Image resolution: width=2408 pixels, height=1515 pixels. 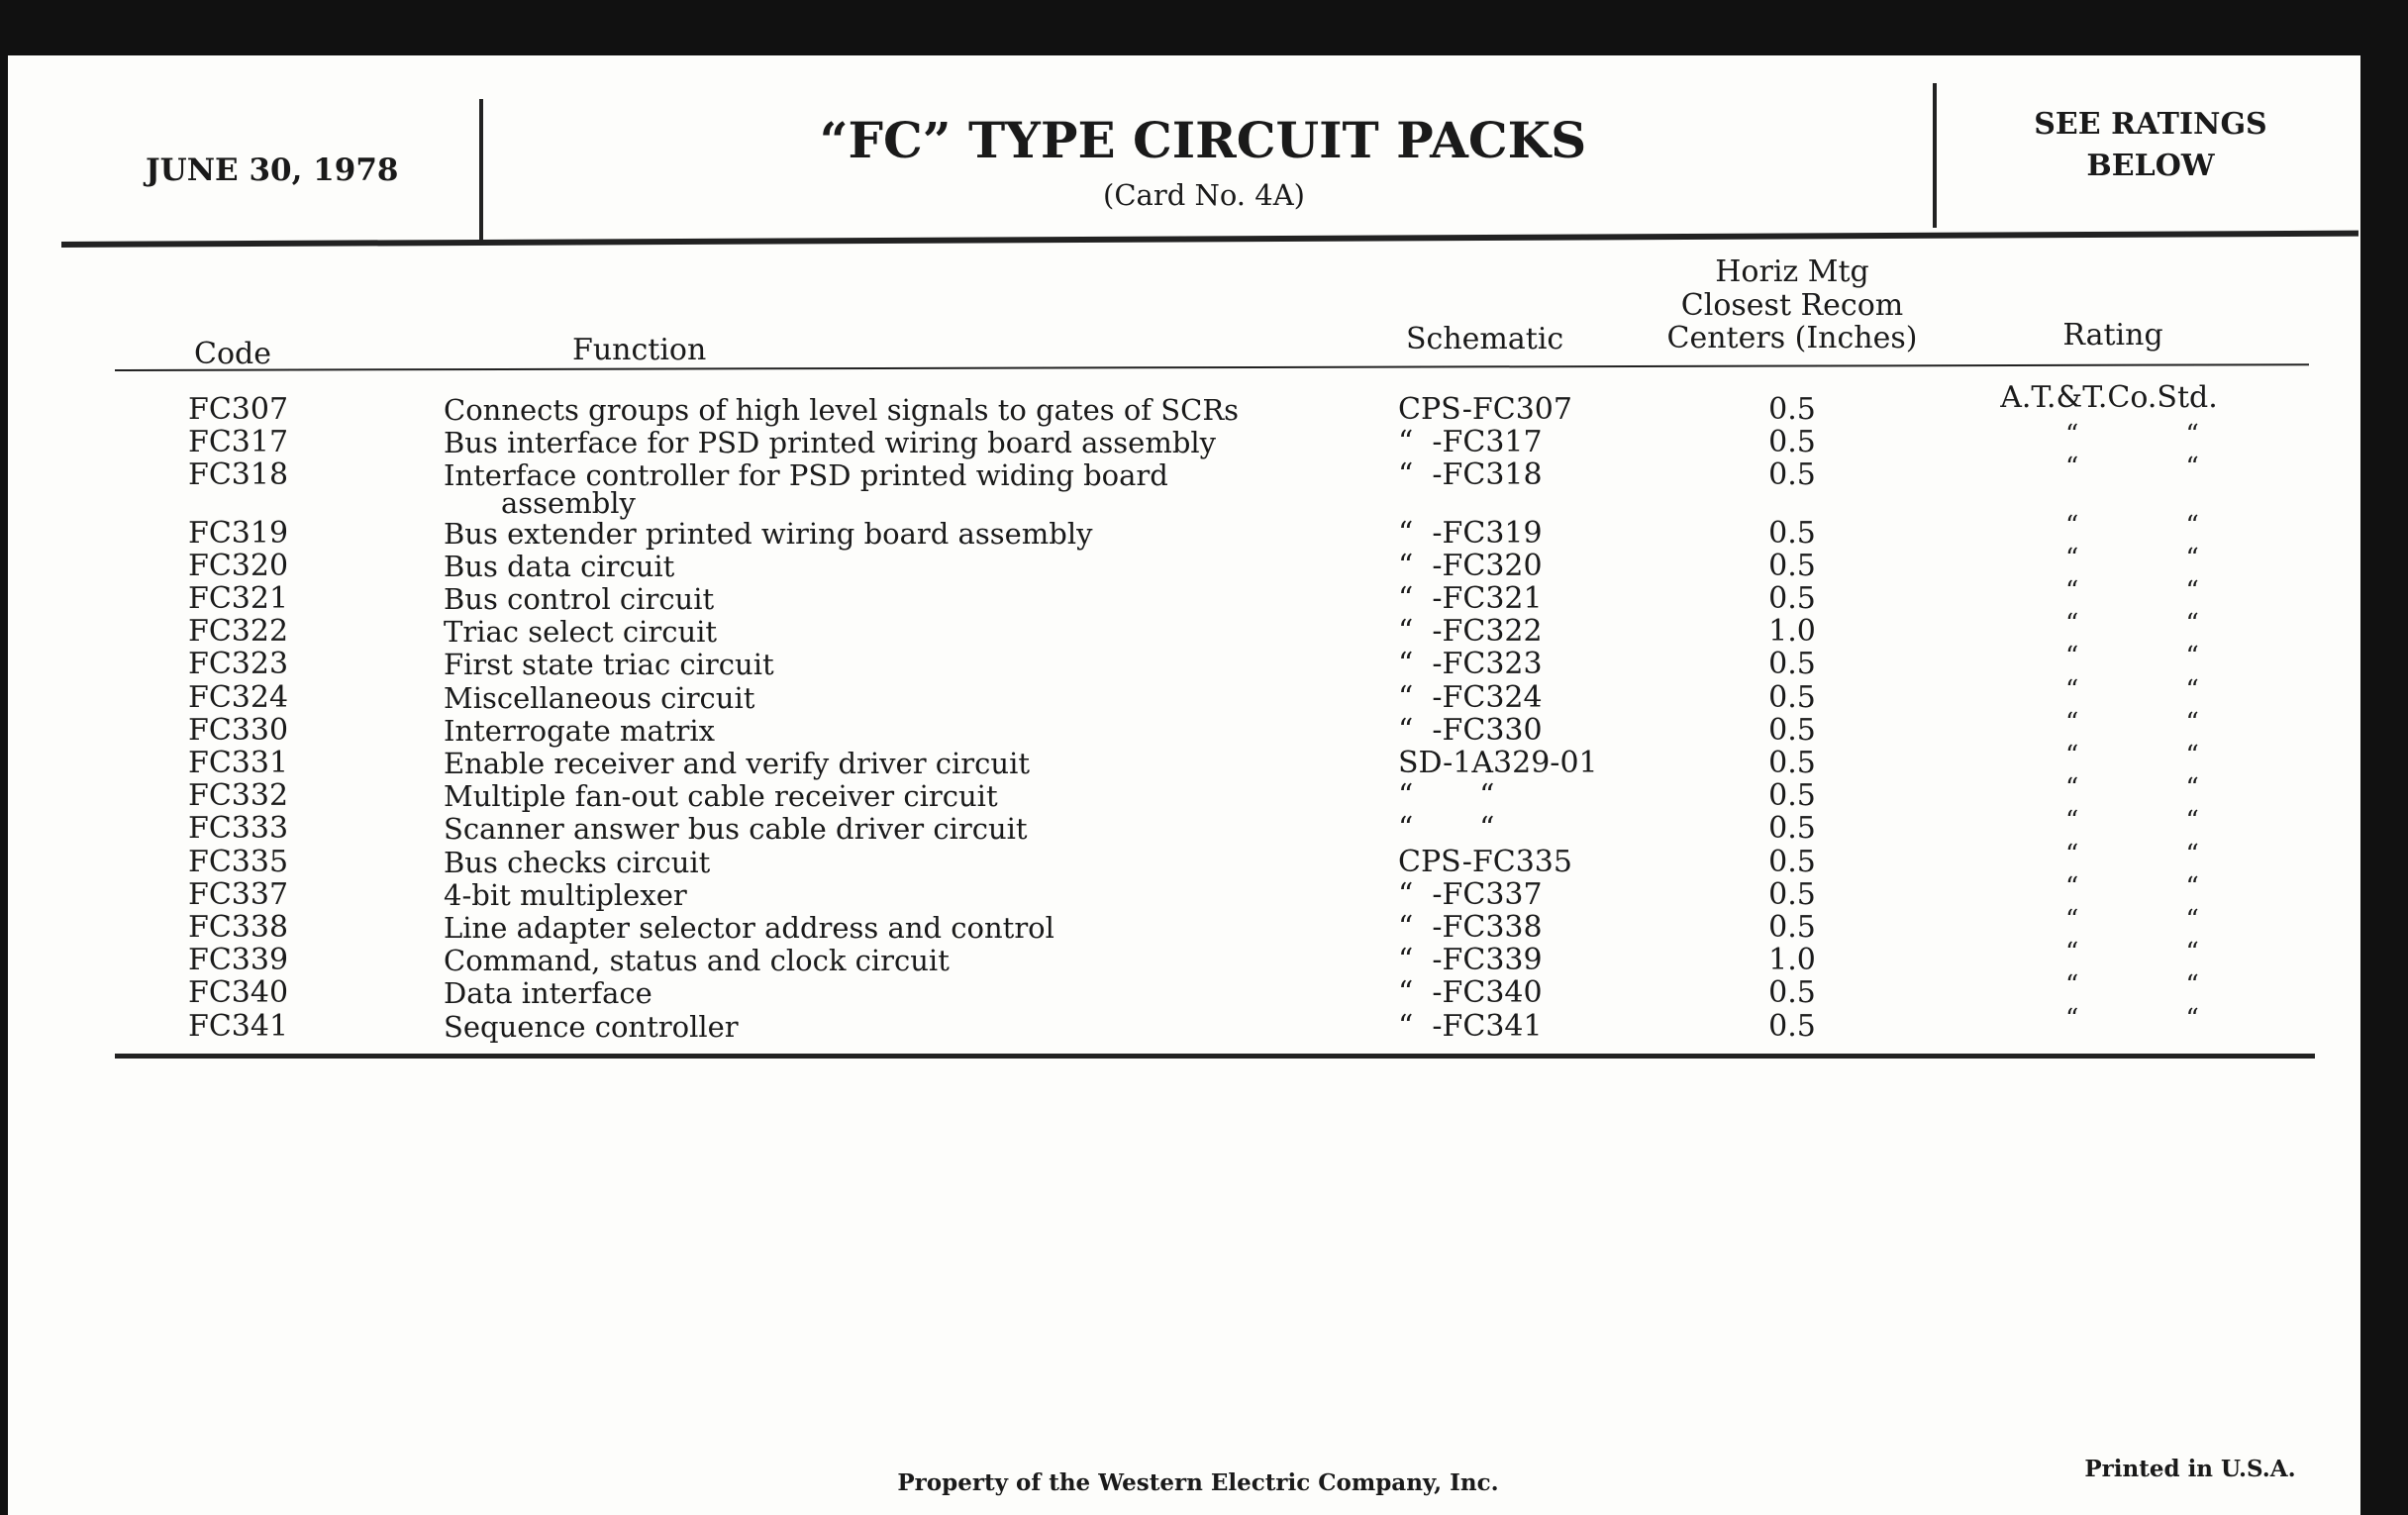 I want to click on row-code: FC338, so click(x=238, y=927).